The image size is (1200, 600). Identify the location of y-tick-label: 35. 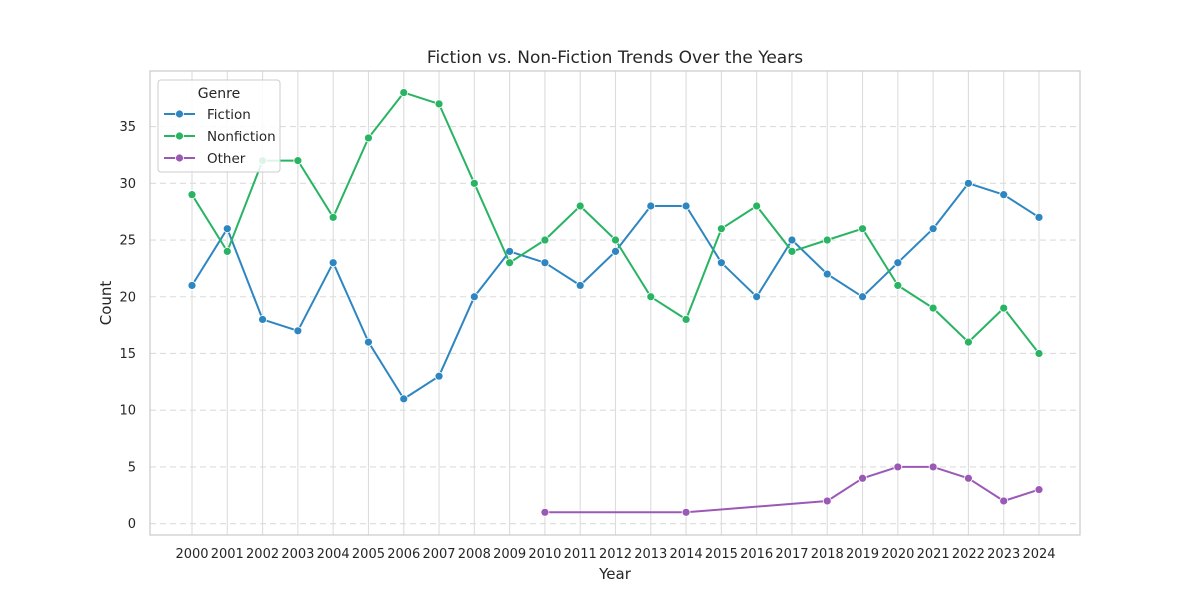
(127, 127).